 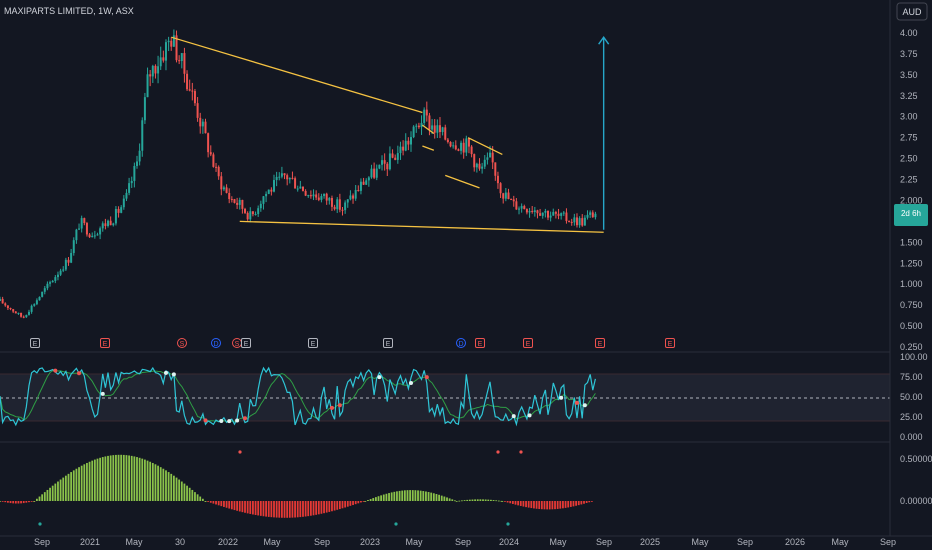 I want to click on target-arrow, so click(x=604, y=132).